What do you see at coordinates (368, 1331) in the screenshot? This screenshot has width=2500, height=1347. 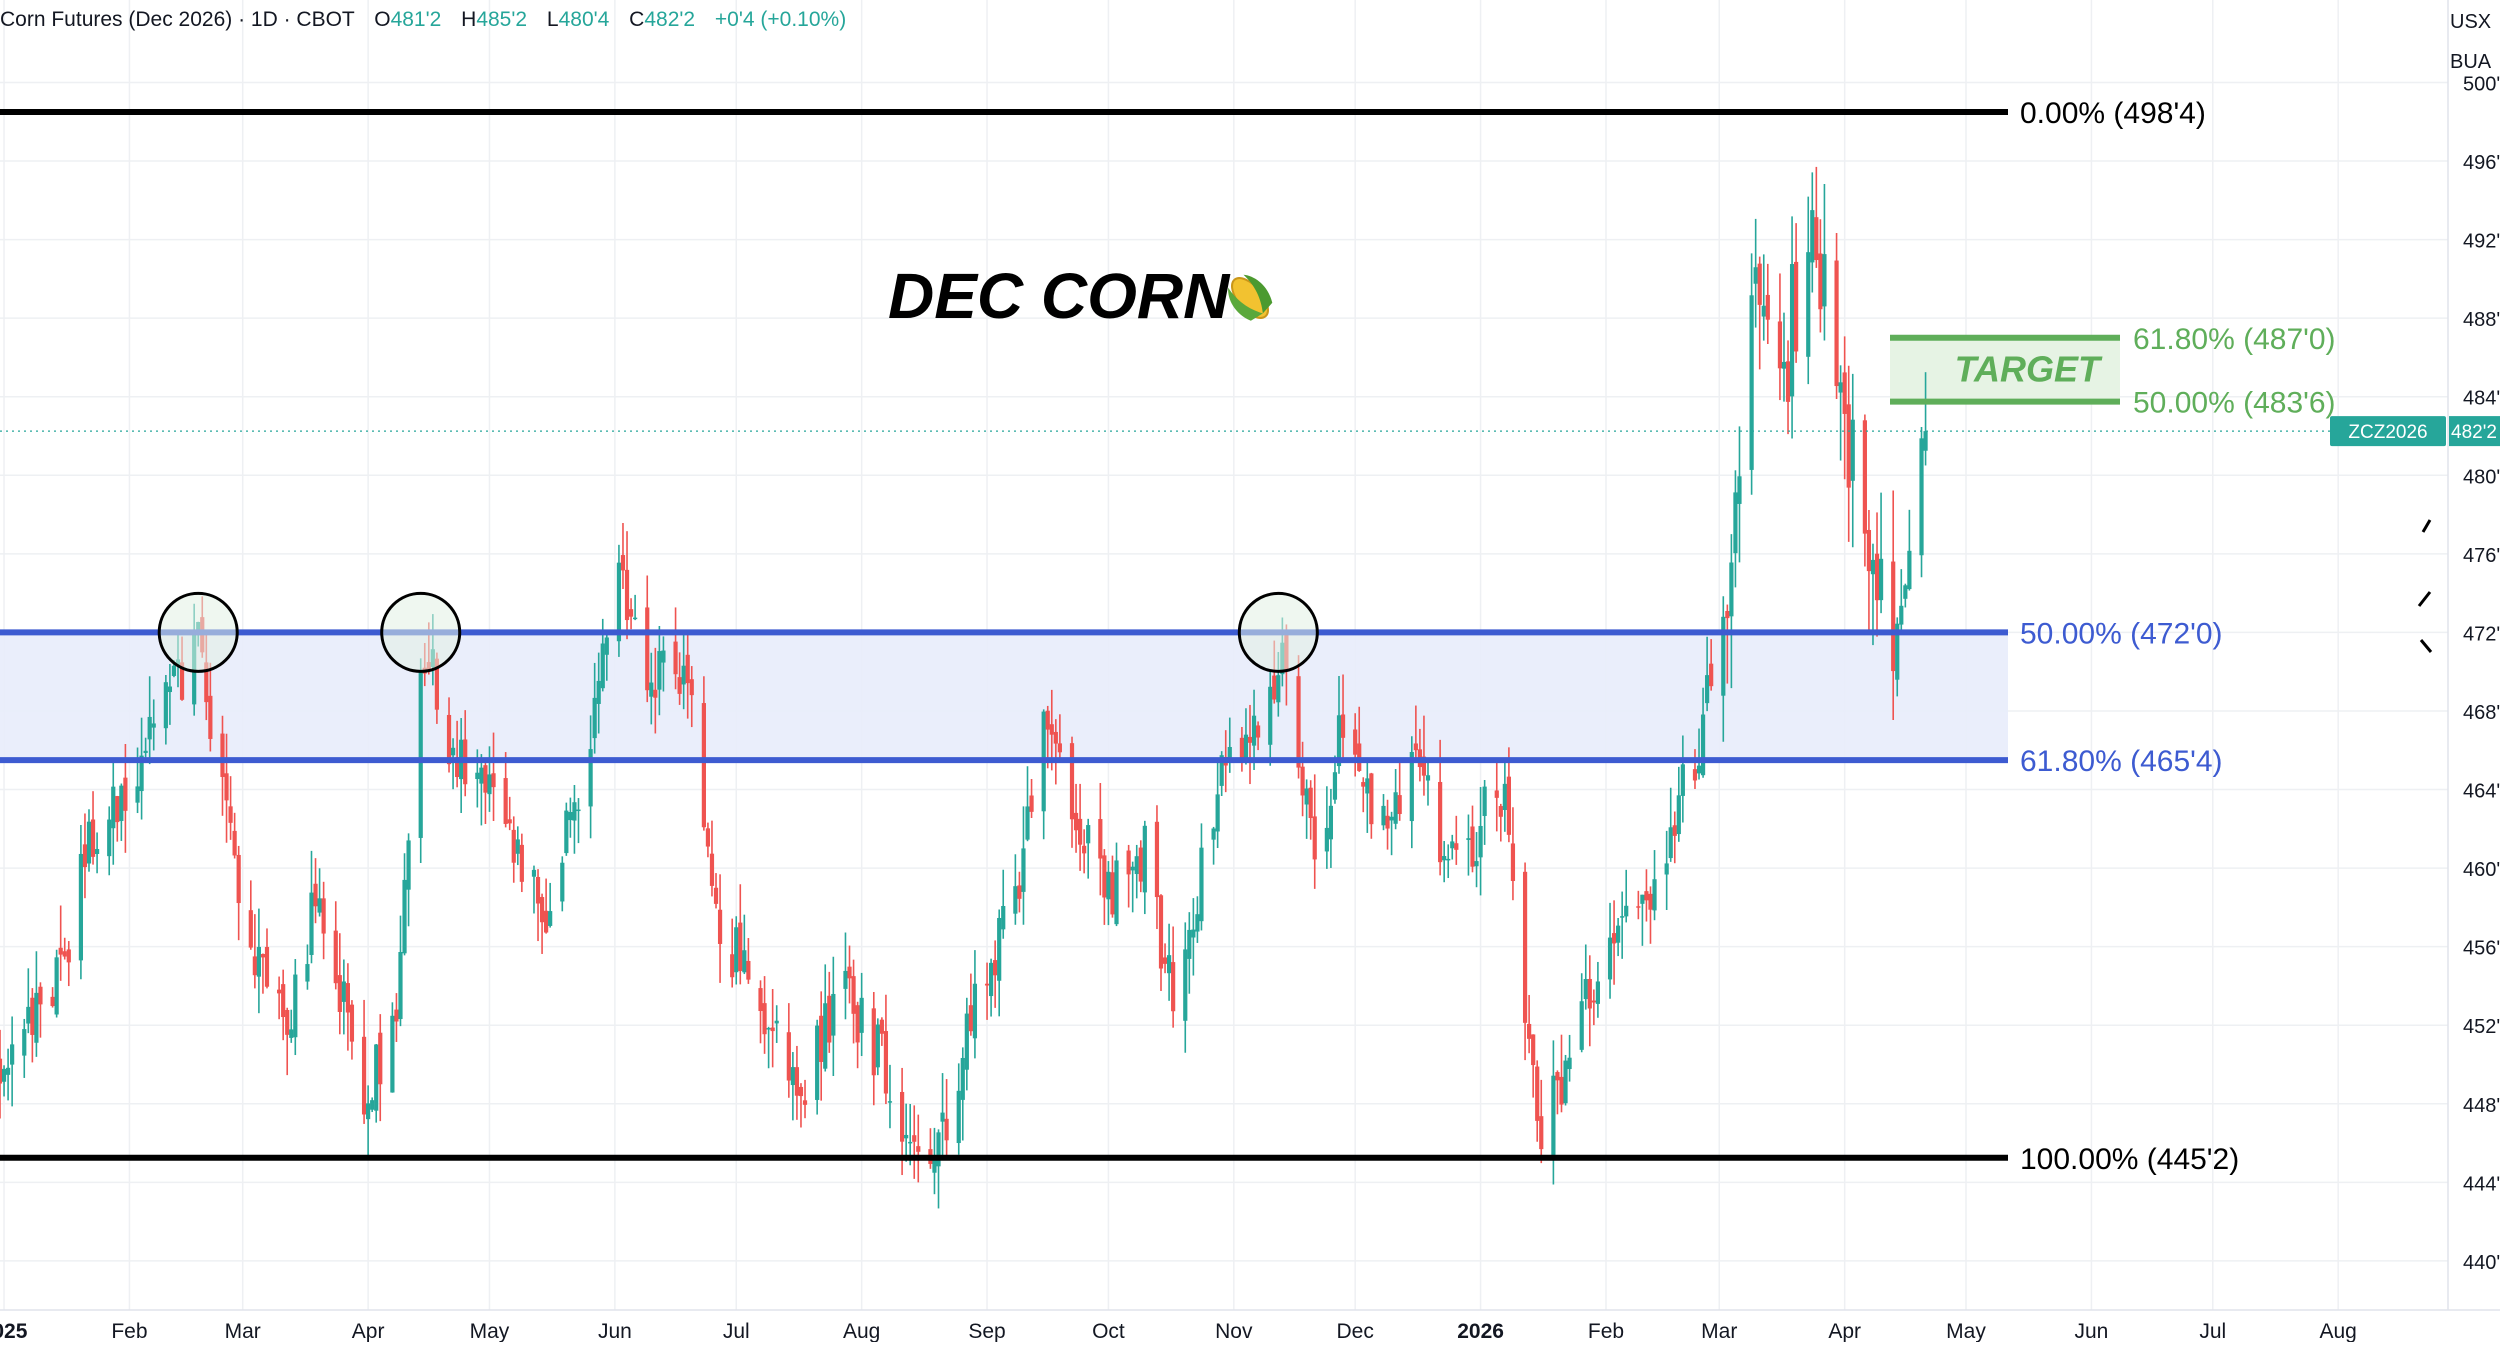 I see `time-tick-label: Apr` at bounding box center [368, 1331].